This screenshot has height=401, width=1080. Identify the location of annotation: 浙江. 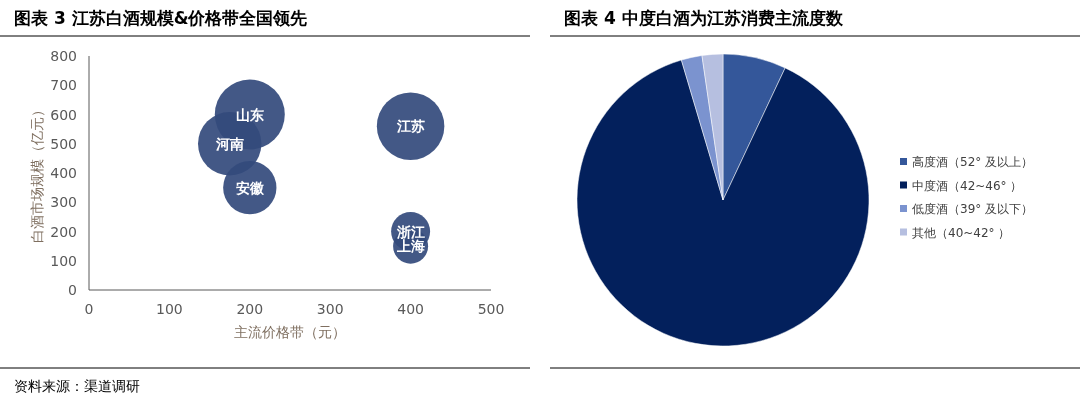
(410, 231).